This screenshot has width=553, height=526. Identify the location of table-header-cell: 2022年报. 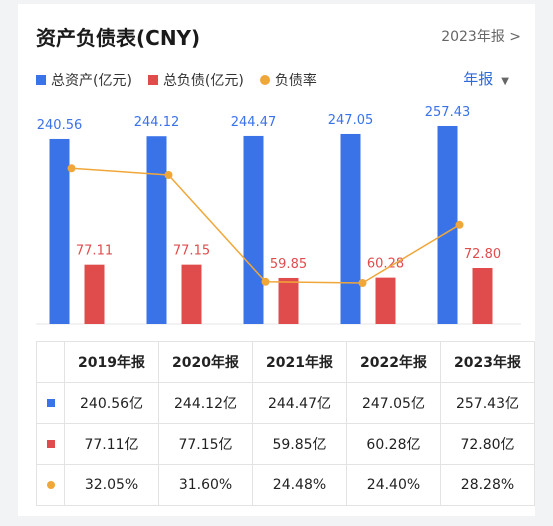
(393, 362).